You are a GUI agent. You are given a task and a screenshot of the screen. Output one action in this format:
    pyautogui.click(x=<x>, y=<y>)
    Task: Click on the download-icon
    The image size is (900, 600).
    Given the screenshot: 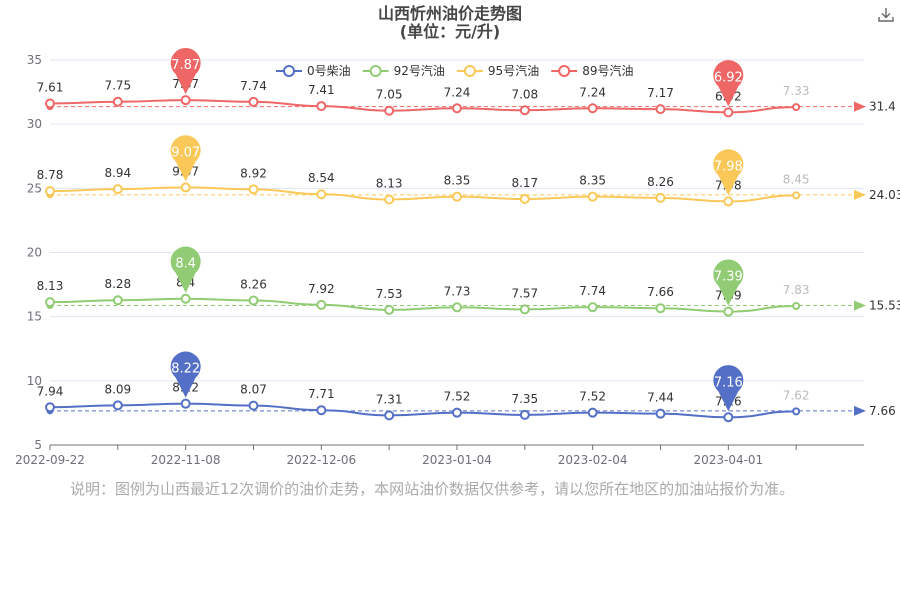 What is the action you would take?
    pyautogui.click(x=886, y=15)
    